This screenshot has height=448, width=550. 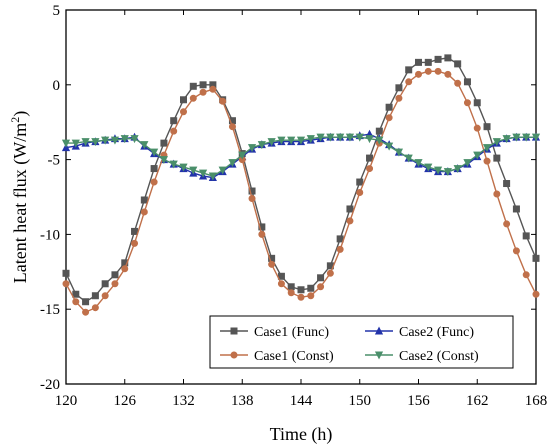 What do you see at coordinates (418, 401) in the screenshot?
I see `x-tick-label: 156` at bounding box center [418, 401].